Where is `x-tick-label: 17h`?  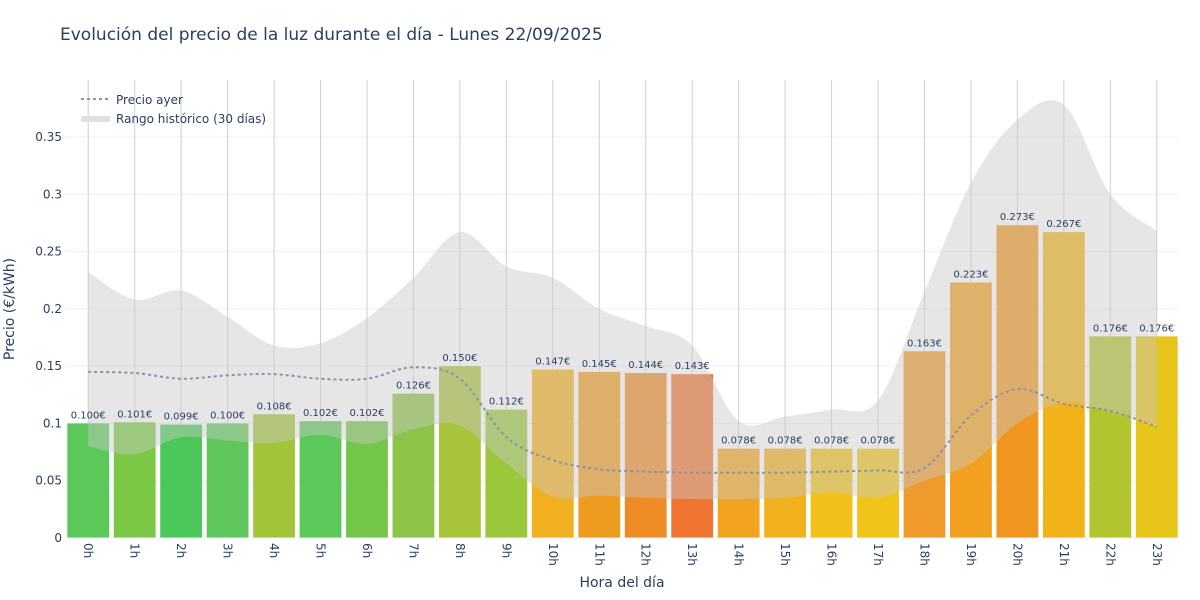
x-tick-label: 17h is located at coordinates (878, 554).